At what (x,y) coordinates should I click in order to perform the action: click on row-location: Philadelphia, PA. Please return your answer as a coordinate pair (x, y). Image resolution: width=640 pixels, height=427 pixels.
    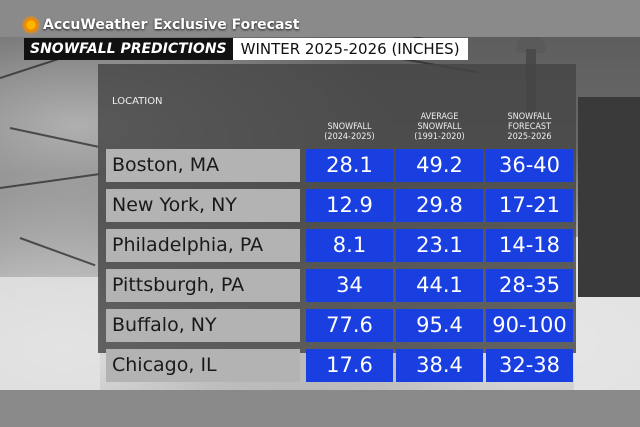
    Looking at the image, I should click on (203, 245).